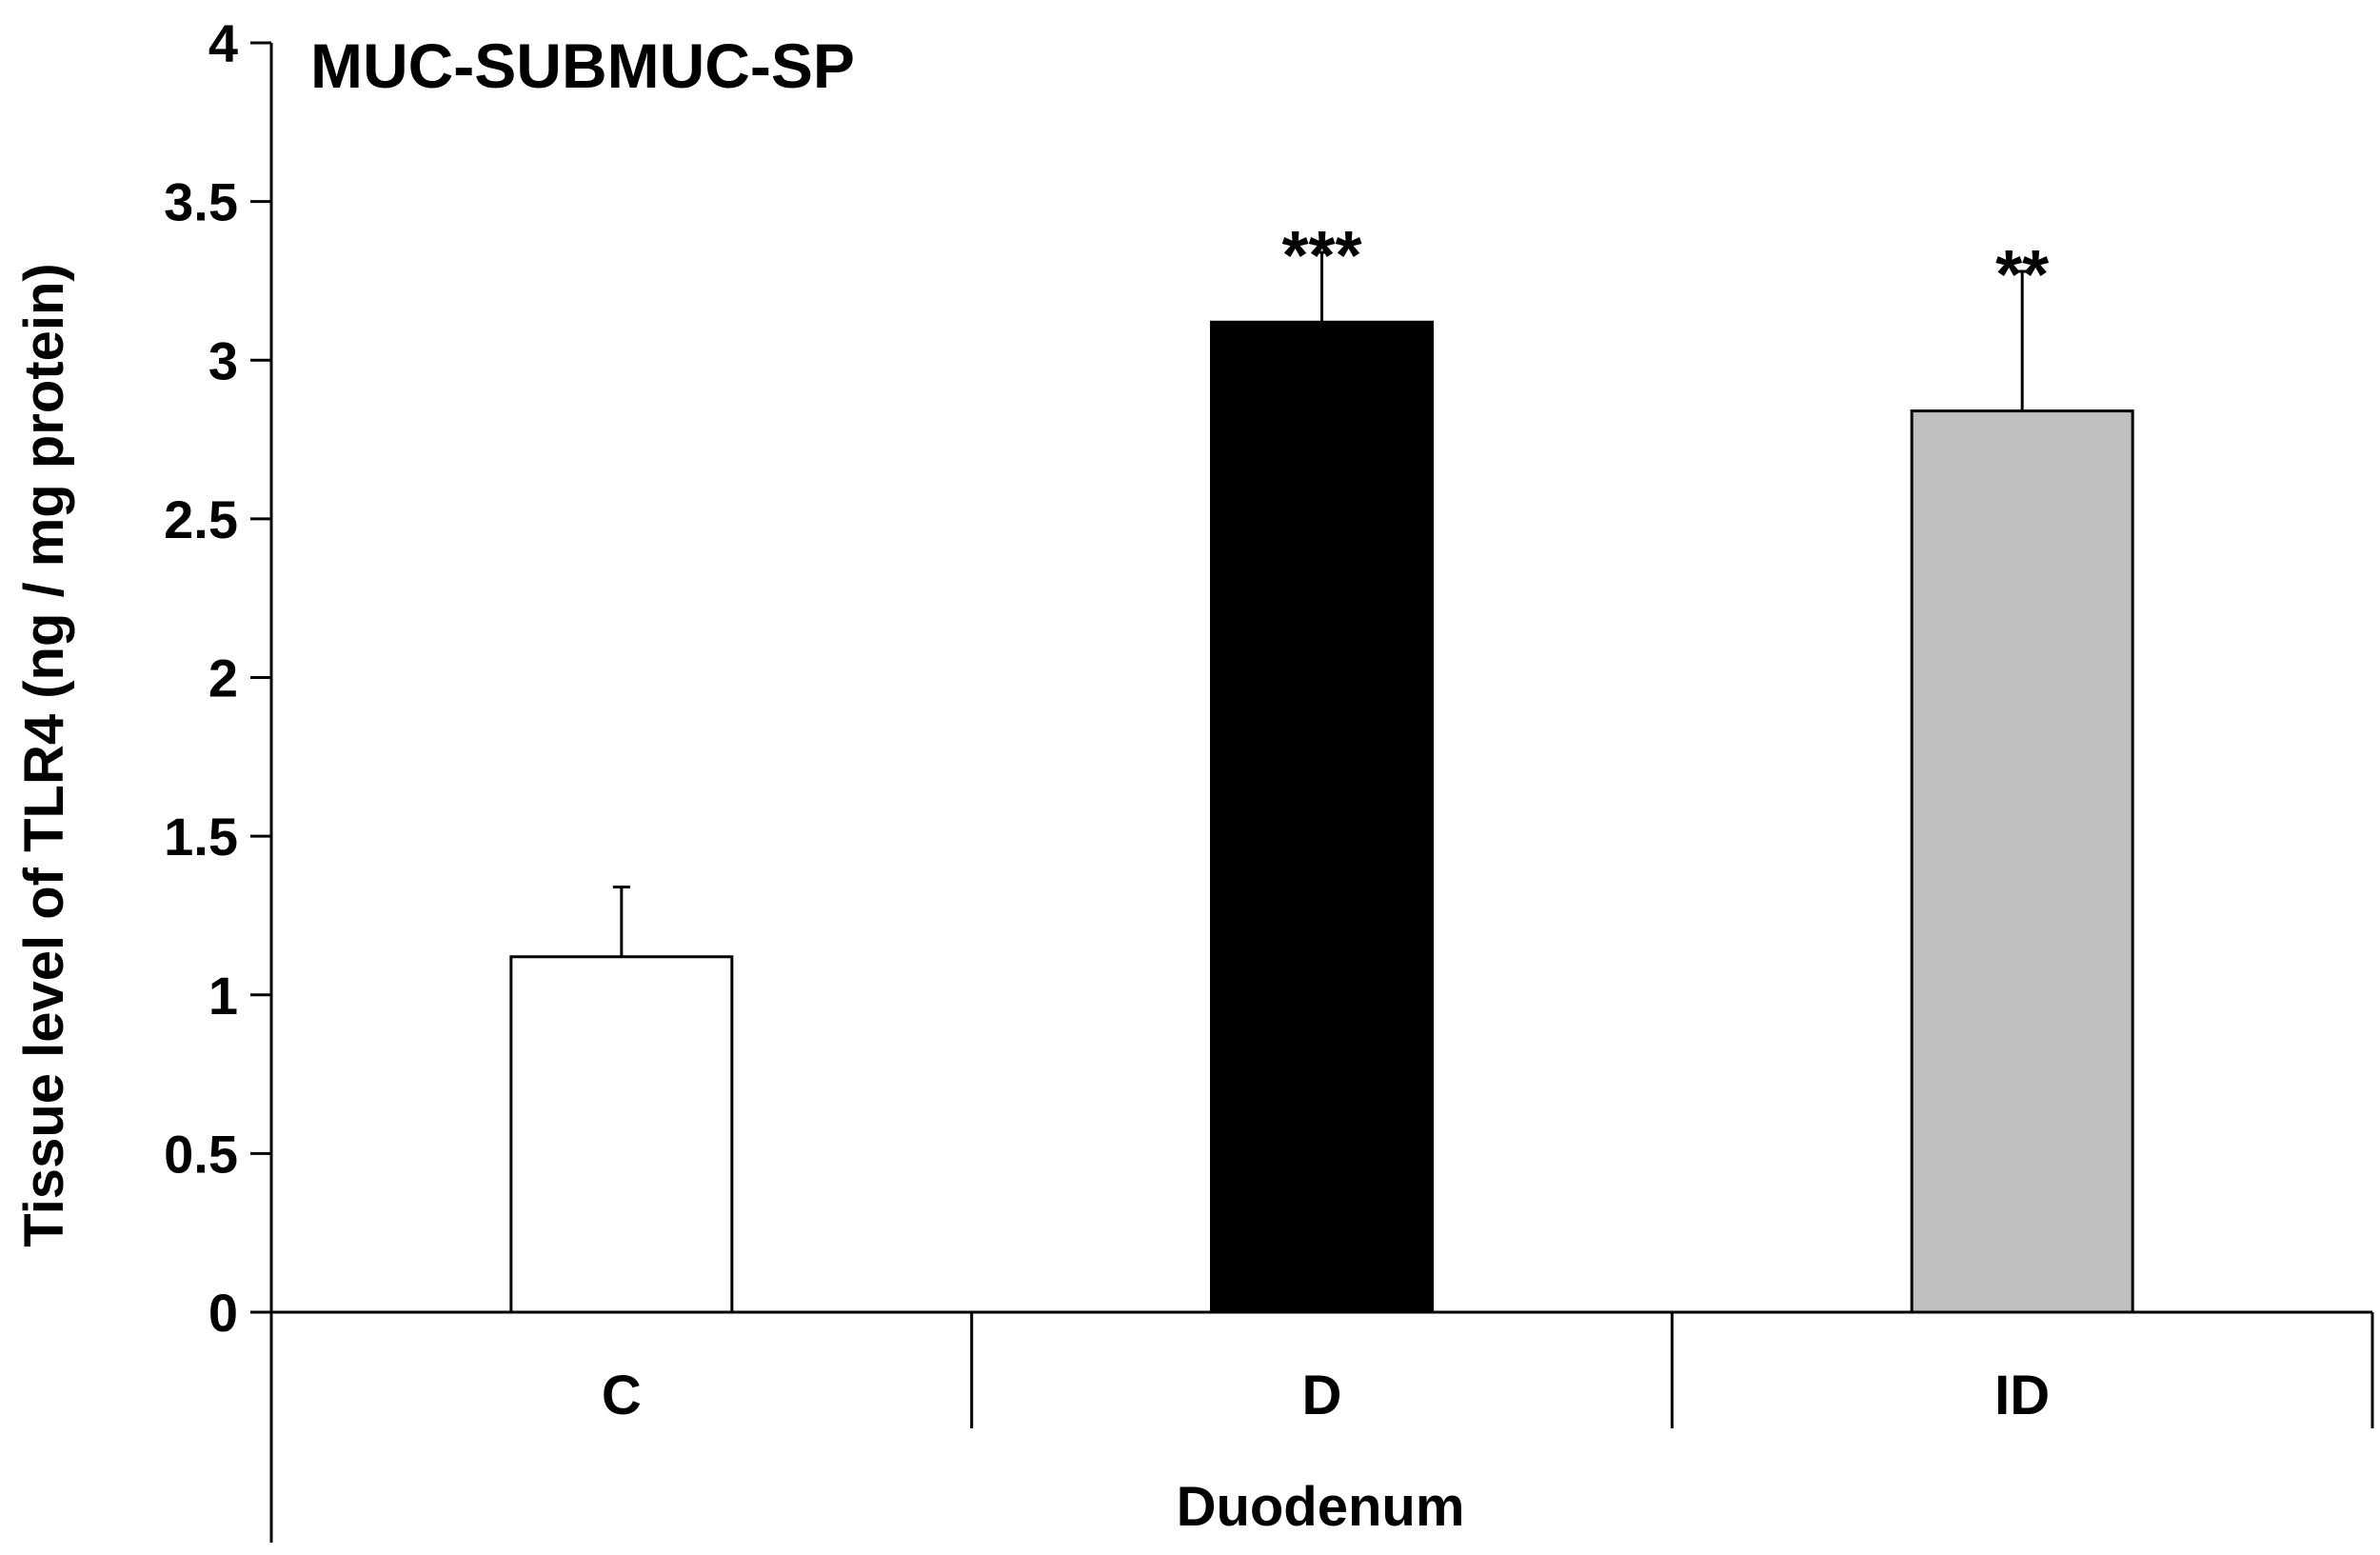 The height and width of the screenshot is (1555, 2380). What do you see at coordinates (622, 1396) in the screenshot?
I see `x-tick-label: C` at bounding box center [622, 1396].